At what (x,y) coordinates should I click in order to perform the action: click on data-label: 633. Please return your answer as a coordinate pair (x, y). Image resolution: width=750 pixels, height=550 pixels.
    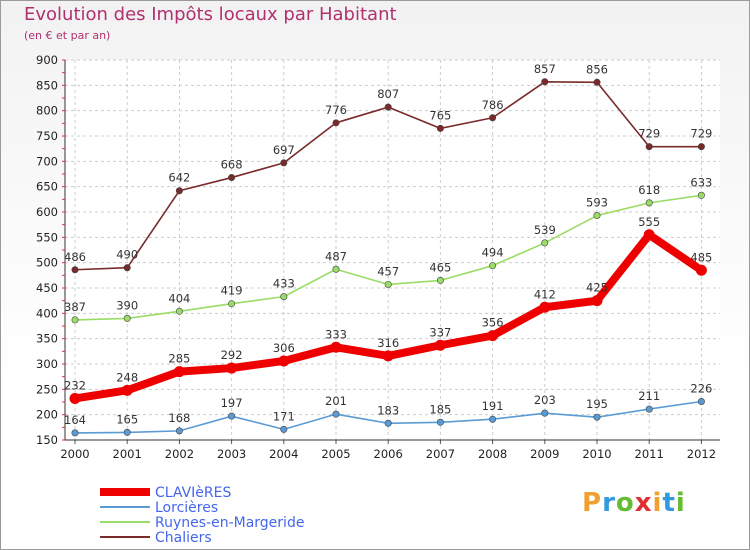
    Looking at the image, I should click on (701, 182).